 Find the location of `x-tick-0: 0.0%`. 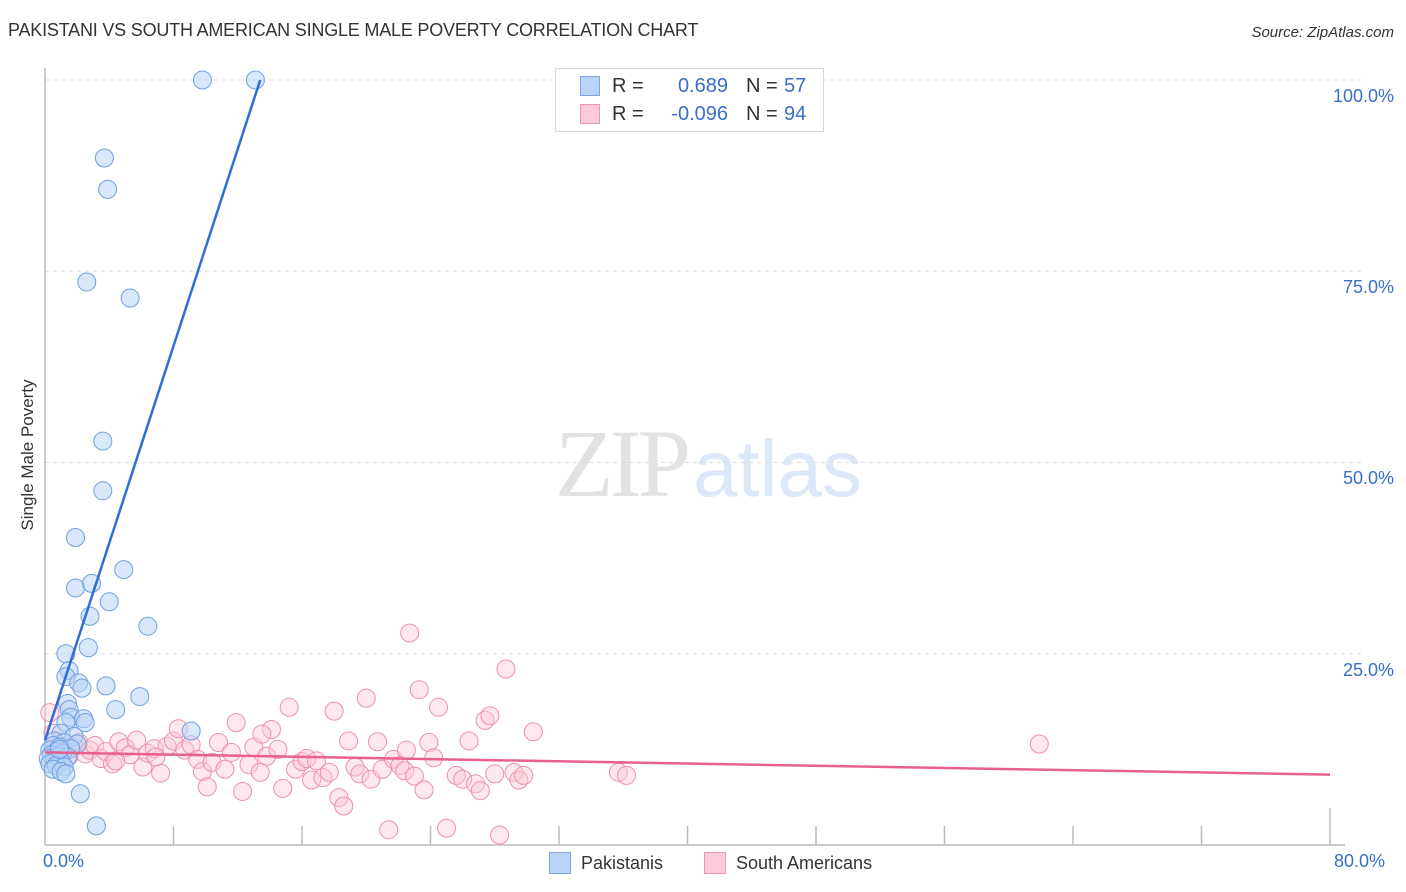

x-tick-0: 0.0% is located at coordinates (64, 861).